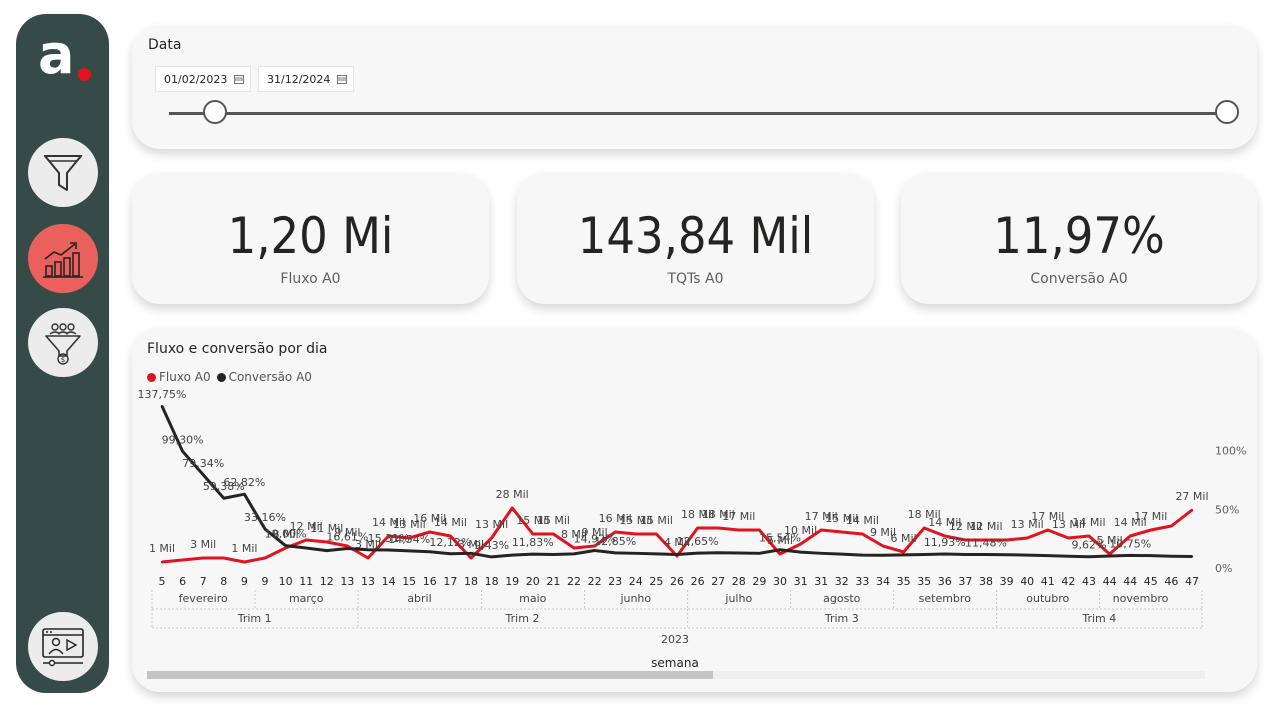  Describe the element at coordinates (677, 542) in the screenshot. I see `data-label: 4 Mil` at that location.